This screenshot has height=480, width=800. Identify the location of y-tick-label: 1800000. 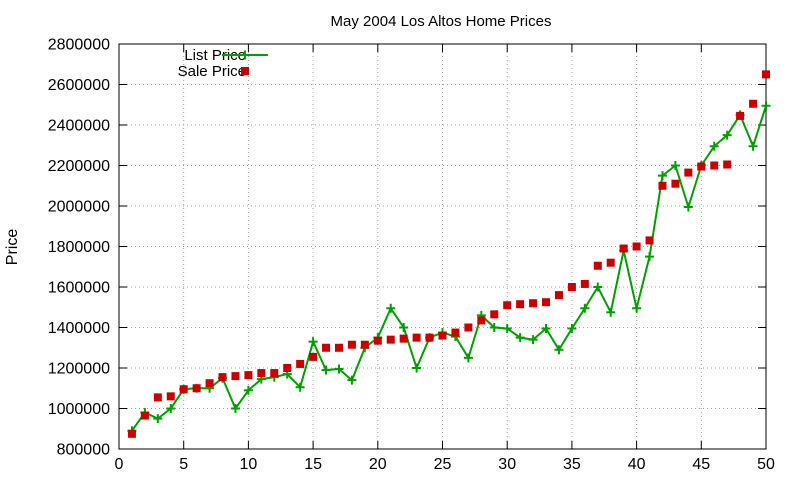
(79, 247).